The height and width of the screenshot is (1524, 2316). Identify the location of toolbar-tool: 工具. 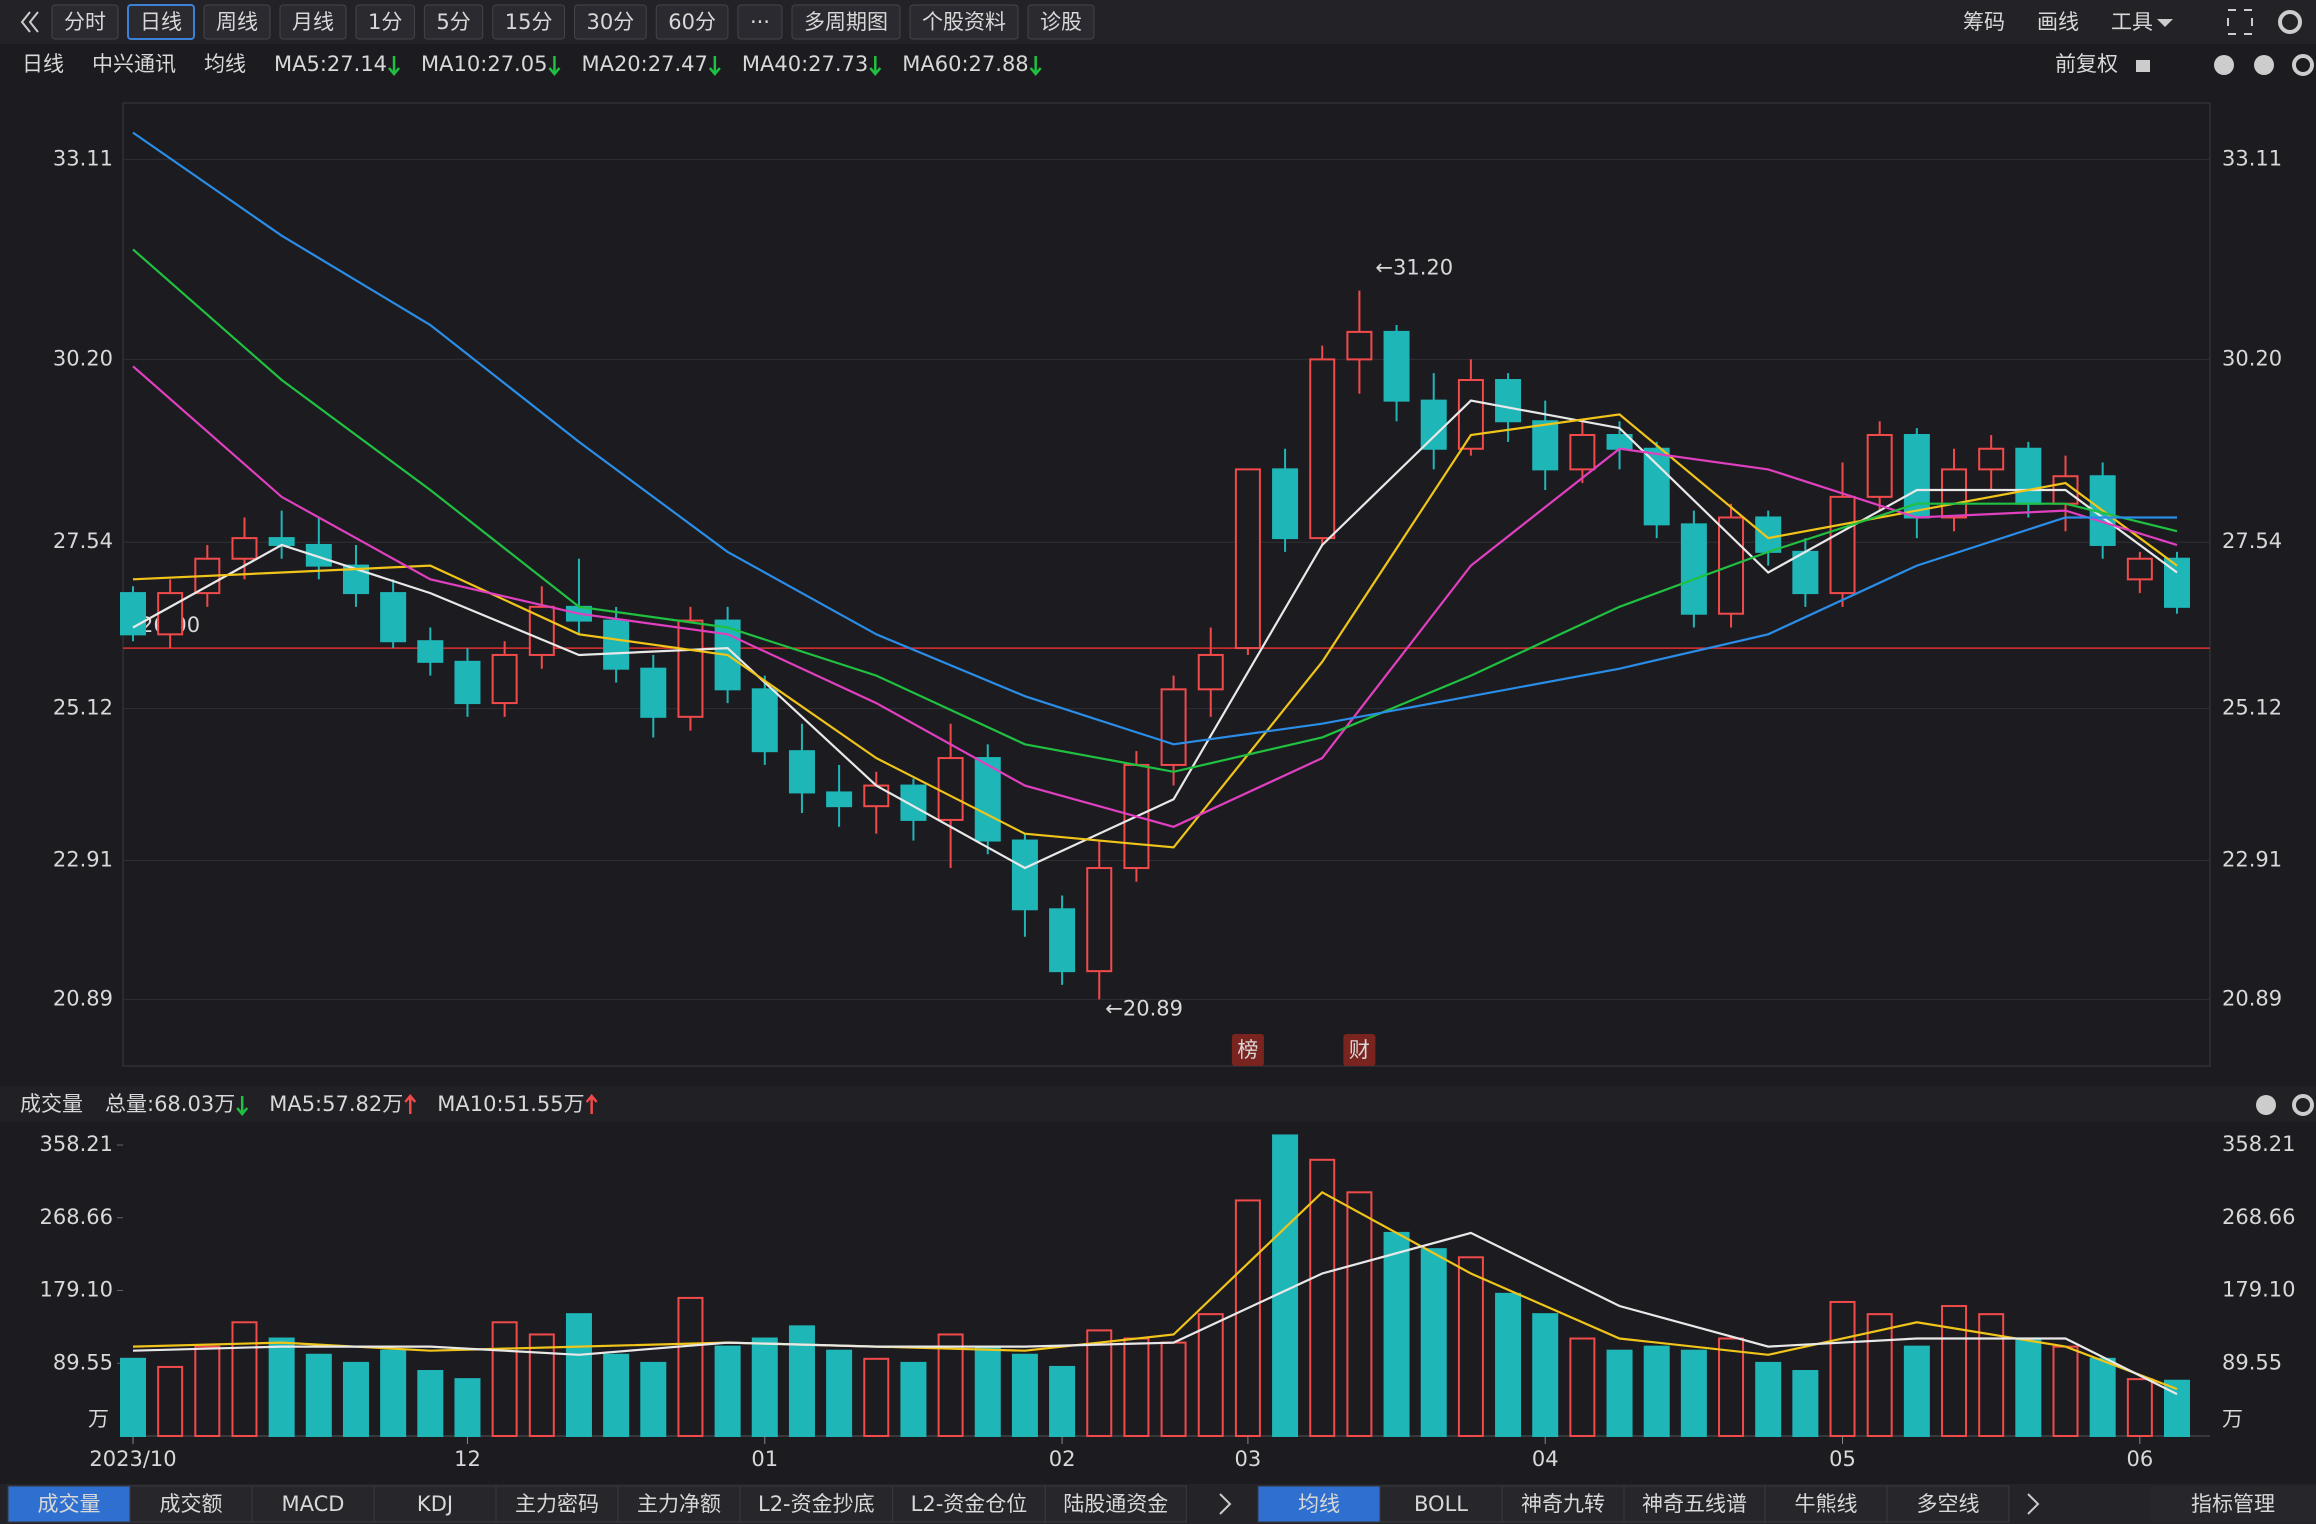
(2132, 22).